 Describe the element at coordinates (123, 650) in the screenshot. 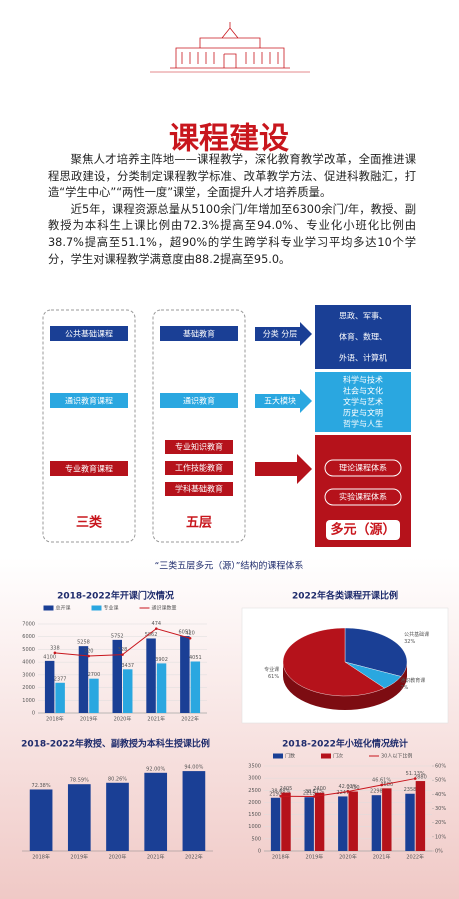

I see `point-label: 328` at that location.